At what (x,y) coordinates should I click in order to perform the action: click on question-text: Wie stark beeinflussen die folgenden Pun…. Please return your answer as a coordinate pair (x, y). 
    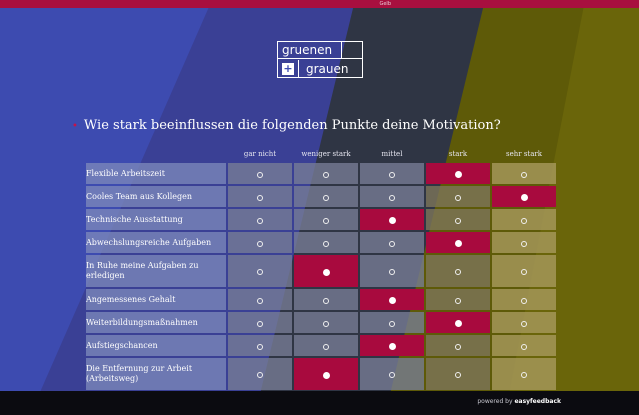
    Looking at the image, I should click on (292, 125).